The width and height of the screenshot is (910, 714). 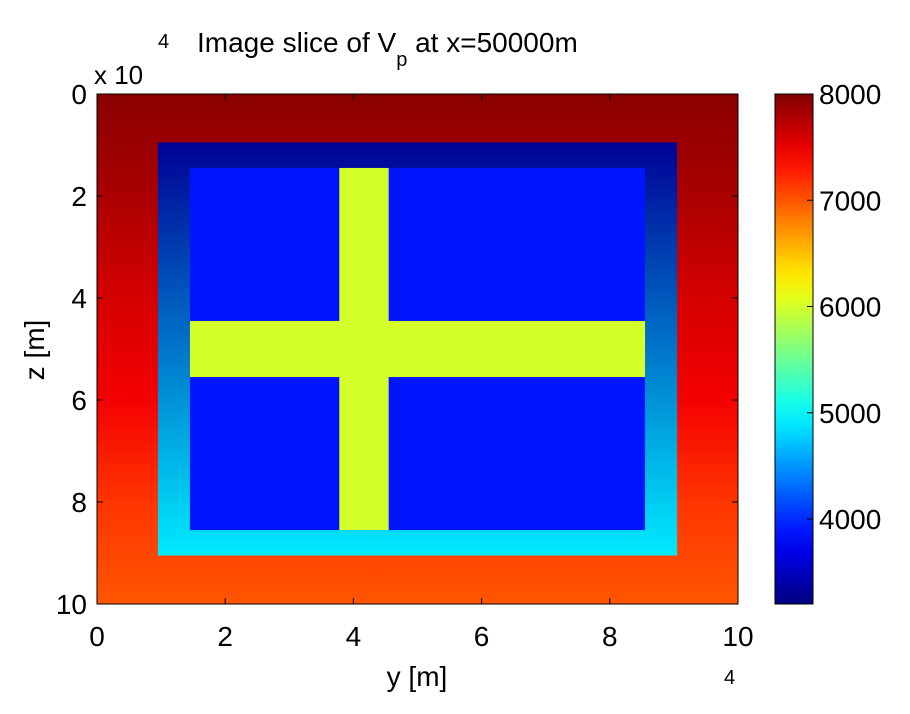 What do you see at coordinates (850, 200) in the screenshot?
I see `colorbar-tick-label: 7000` at bounding box center [850, 200].